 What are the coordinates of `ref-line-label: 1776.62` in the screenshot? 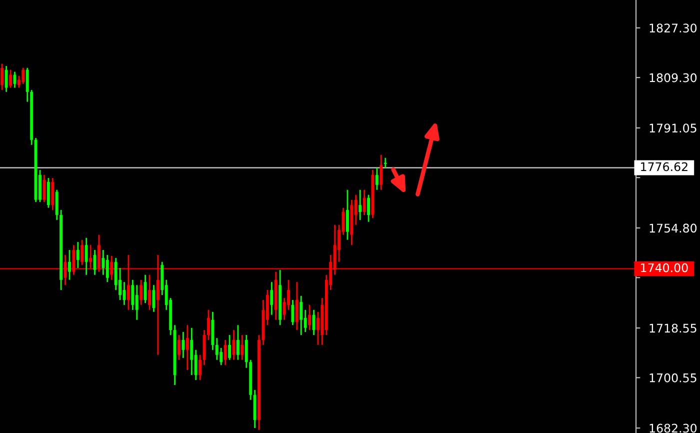 It's located at (664, 167).